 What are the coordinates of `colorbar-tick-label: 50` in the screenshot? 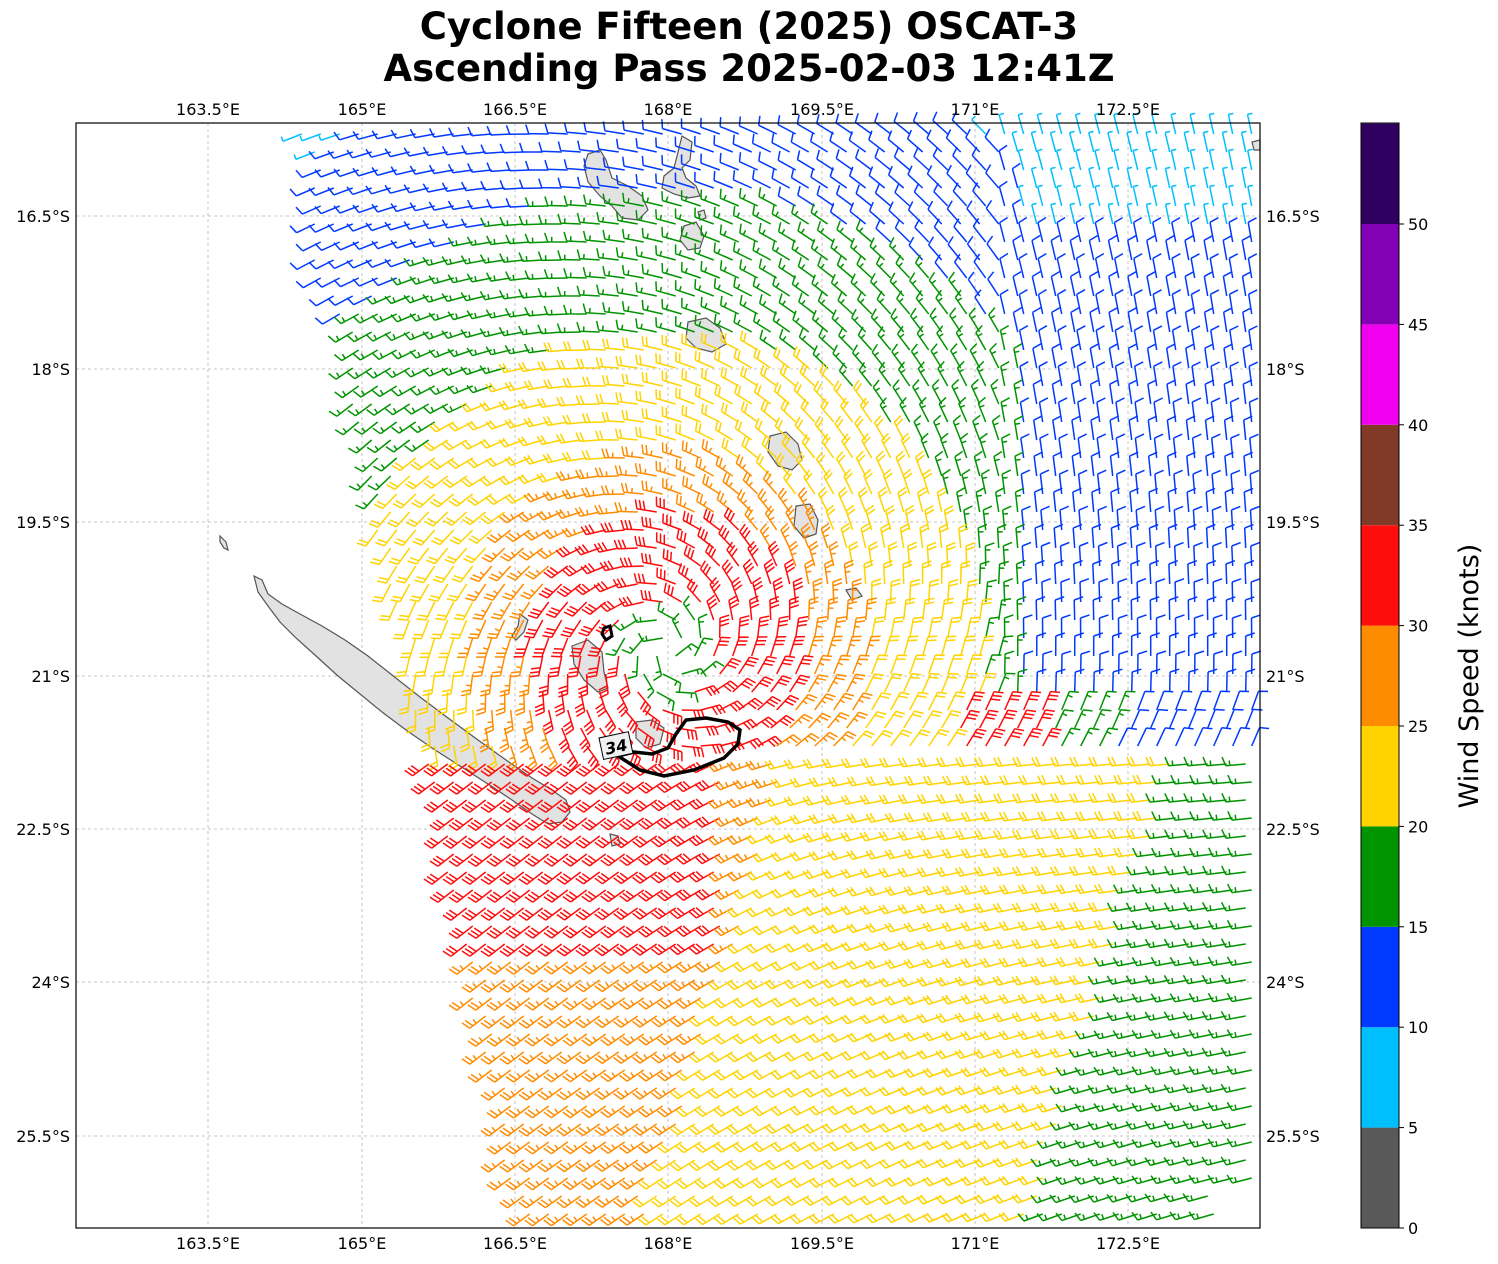 It's located at (1418, 224).